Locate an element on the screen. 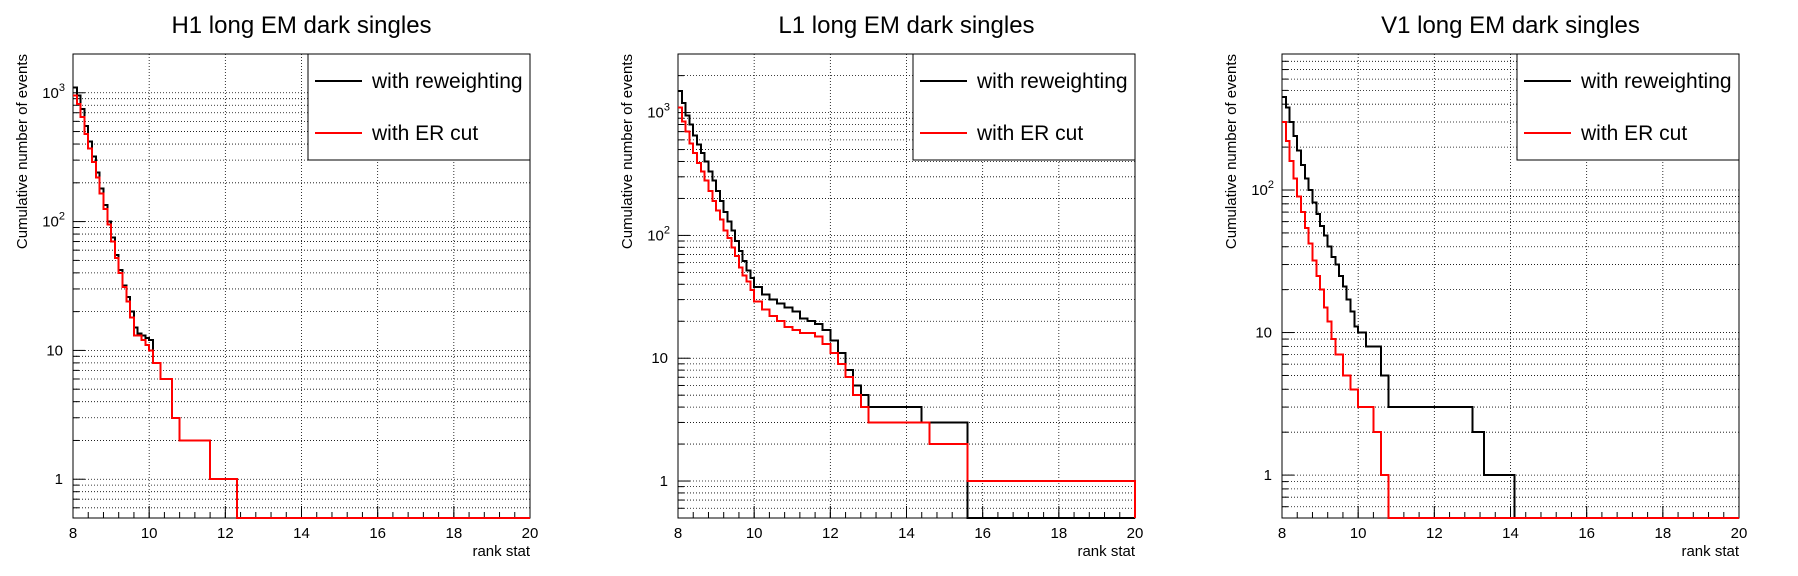 The height and width of the screenshot is (576, 1798). chart-title: H1 long EM dark singles is located at coordinates (301, 25).